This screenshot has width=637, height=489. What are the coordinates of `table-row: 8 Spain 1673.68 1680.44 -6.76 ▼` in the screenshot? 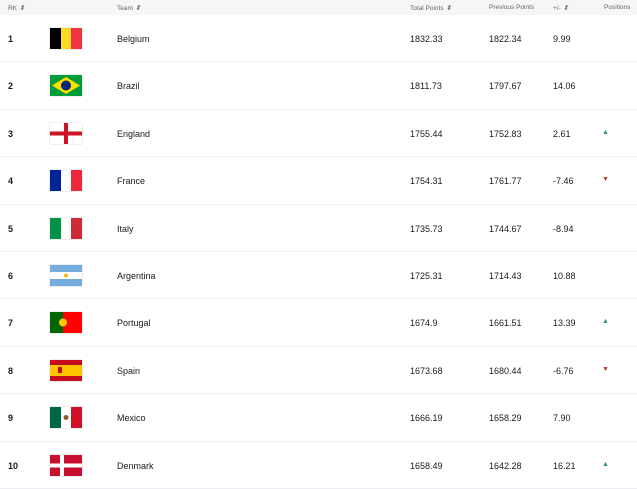 It's located at (318, 371).